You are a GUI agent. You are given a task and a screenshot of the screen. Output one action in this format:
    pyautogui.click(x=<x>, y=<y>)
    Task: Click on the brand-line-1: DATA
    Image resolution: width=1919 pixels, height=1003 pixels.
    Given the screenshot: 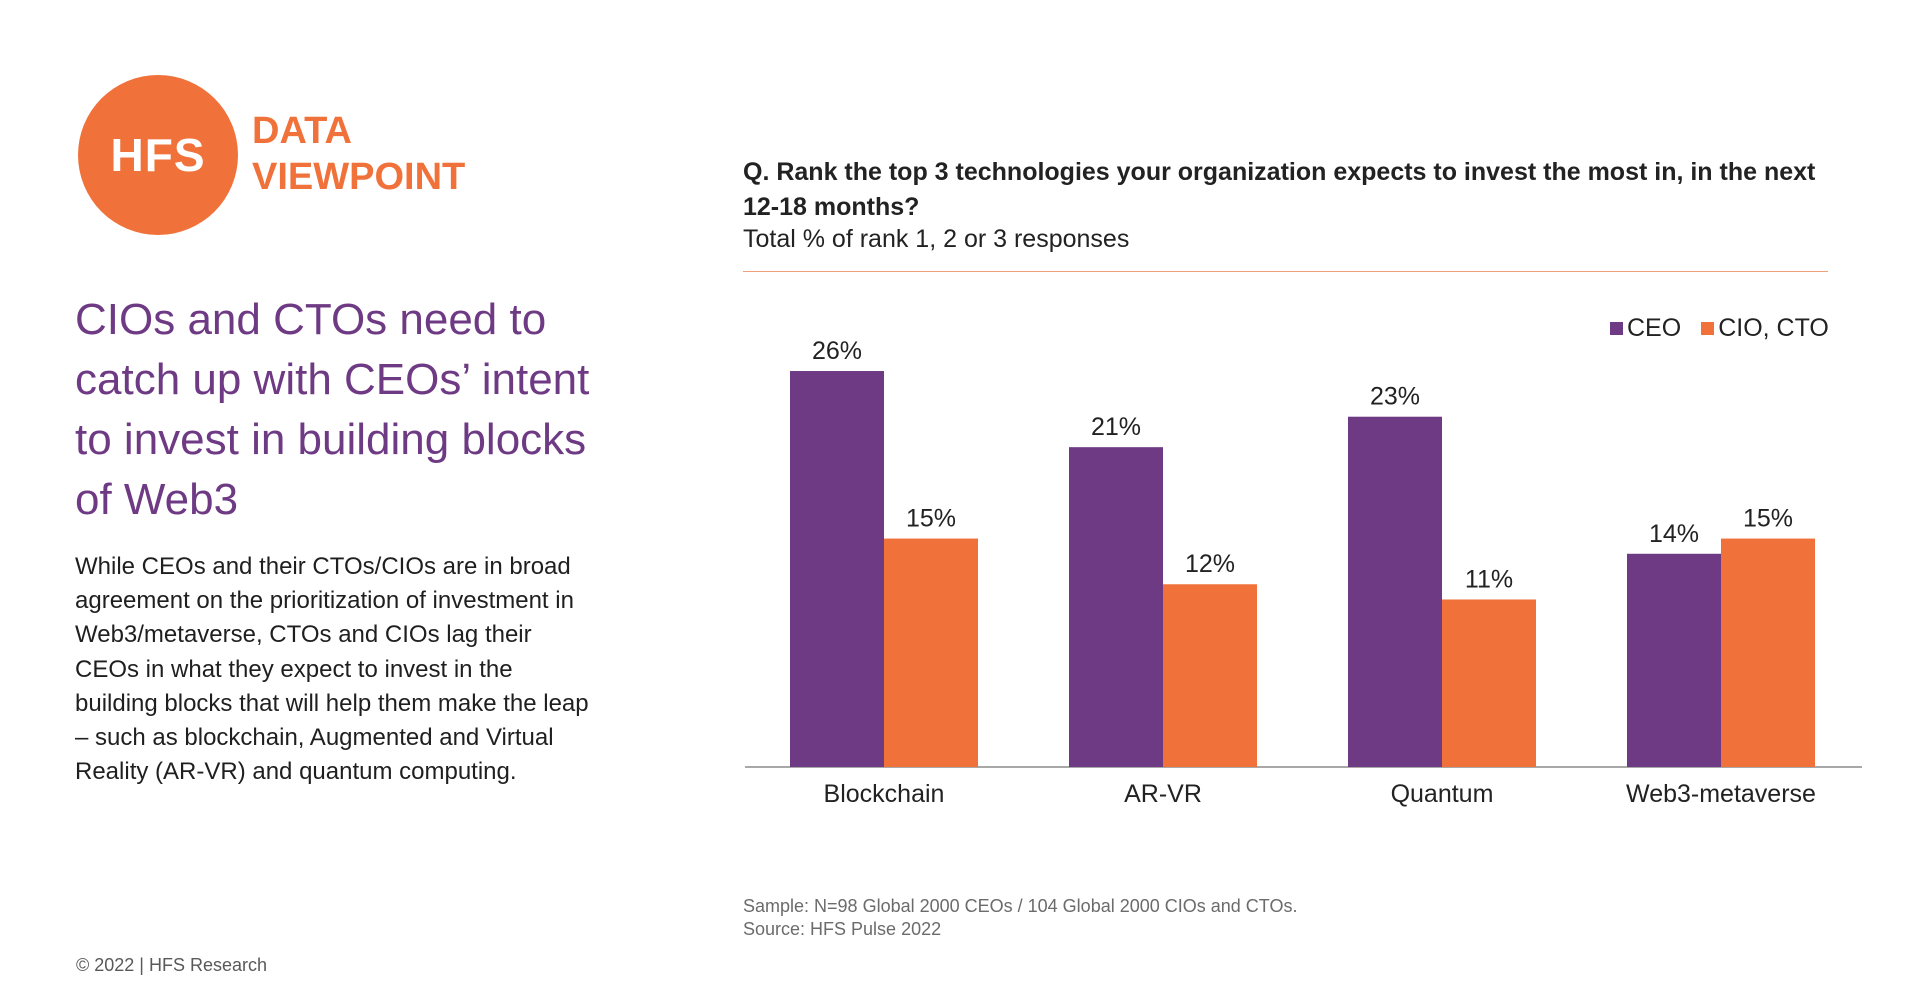 What is the action you would take?
    pyautogui.click(x=302, y=131)
    